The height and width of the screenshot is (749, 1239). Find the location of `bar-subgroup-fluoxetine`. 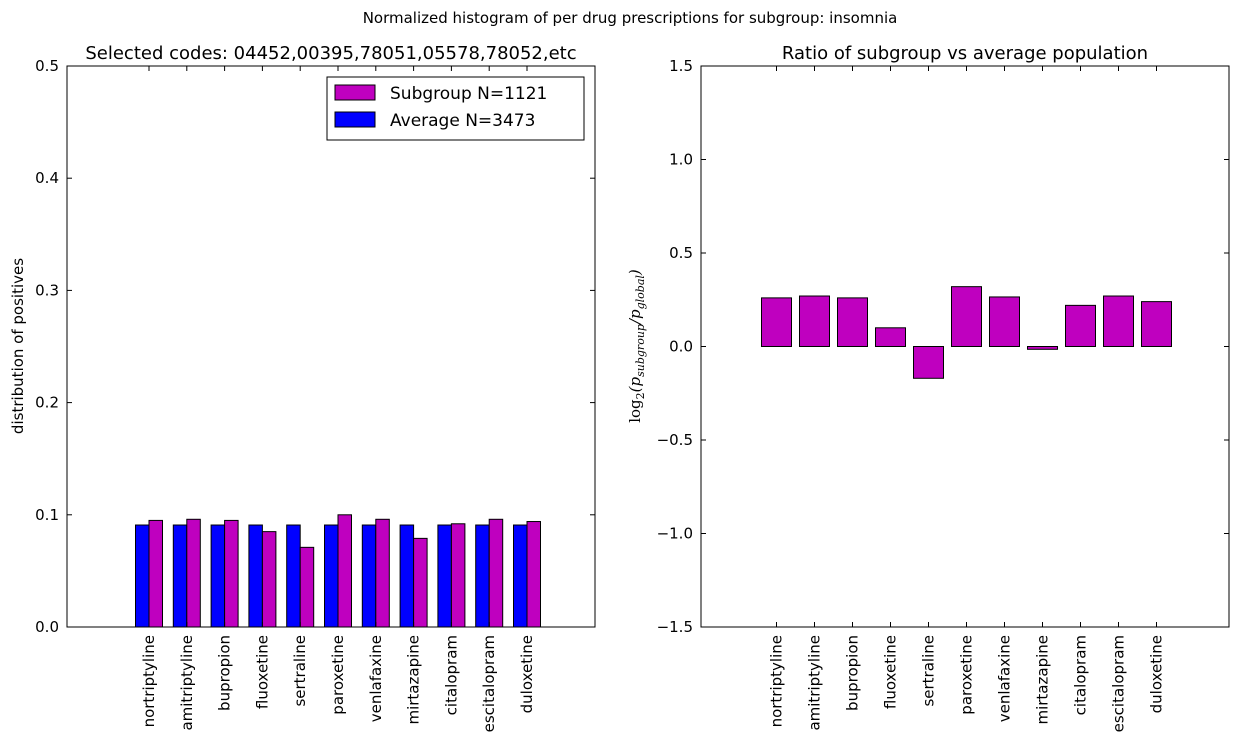

bar-subgroup-fluoxetine is located at coordinates (269, 579).